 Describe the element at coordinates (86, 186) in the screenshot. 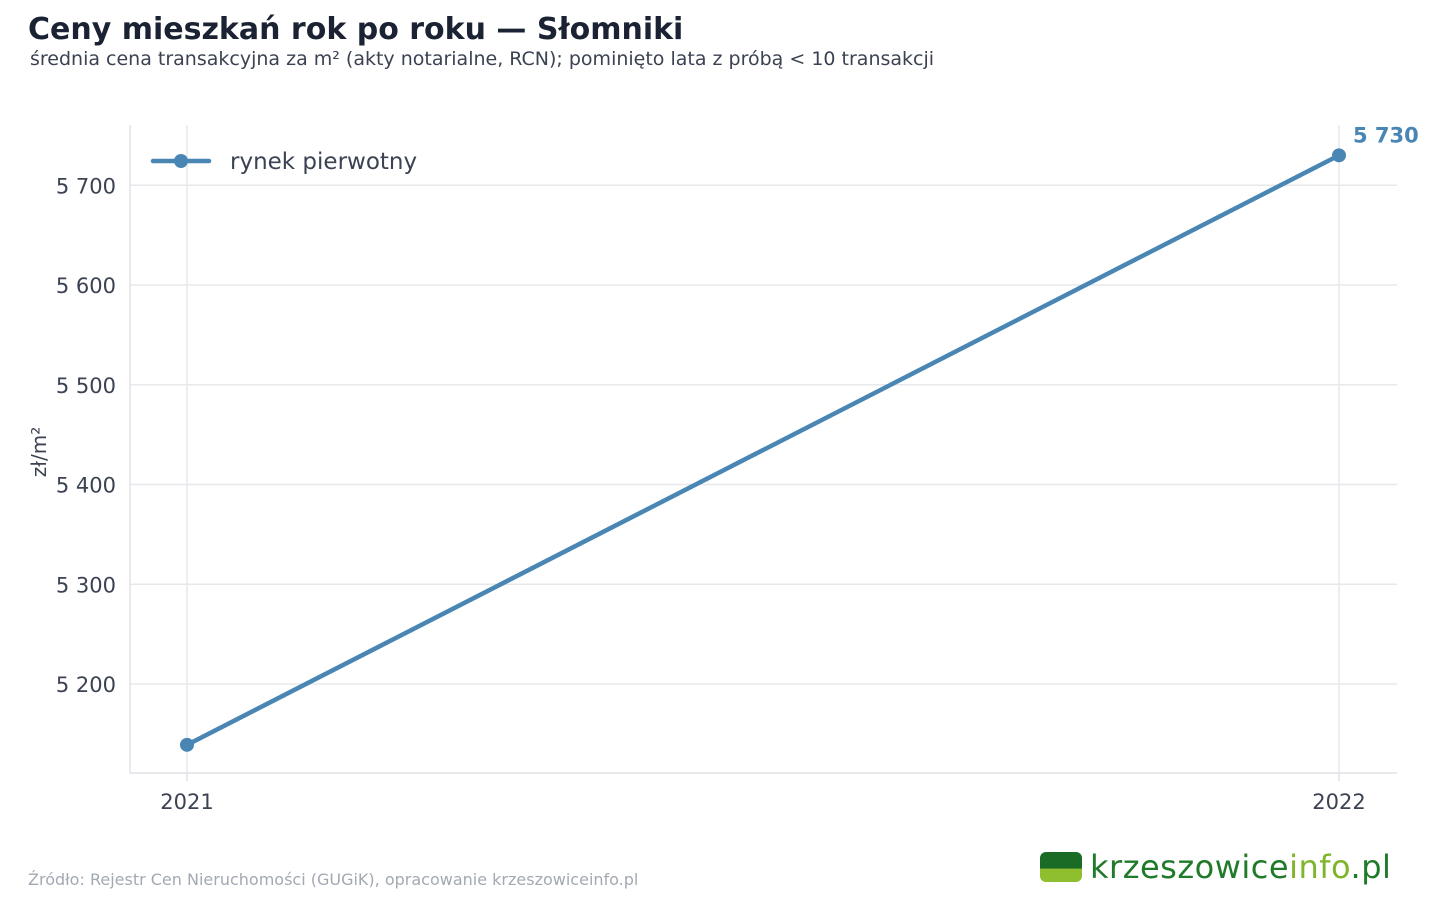

I see `y-tick-label: 5 700` at that location.